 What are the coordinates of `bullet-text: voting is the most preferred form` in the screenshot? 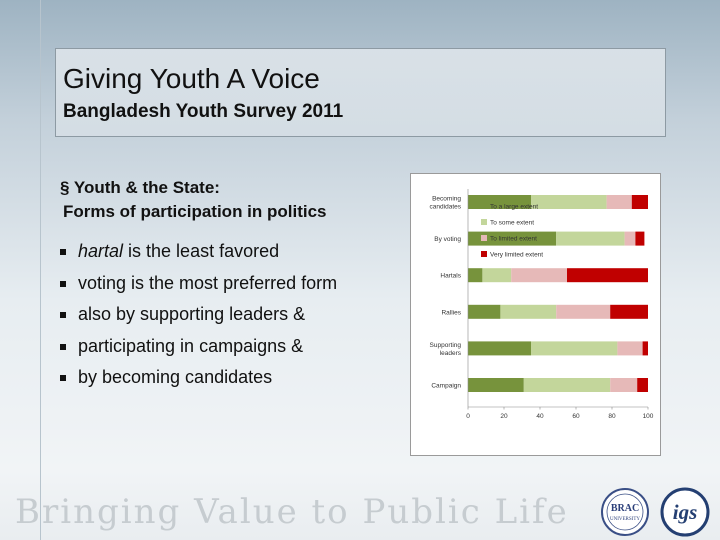 It's located at (208, 282).